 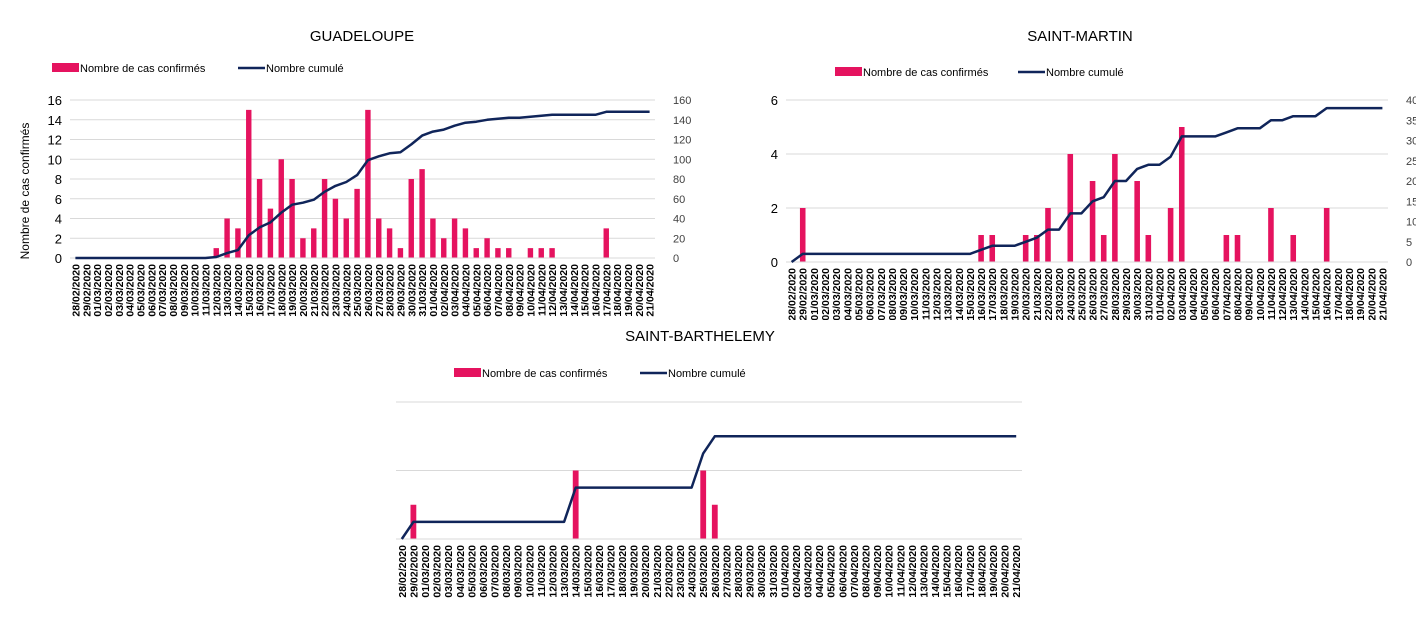 I want to click on y-tick-label: 4, so click(x=58, y=219).